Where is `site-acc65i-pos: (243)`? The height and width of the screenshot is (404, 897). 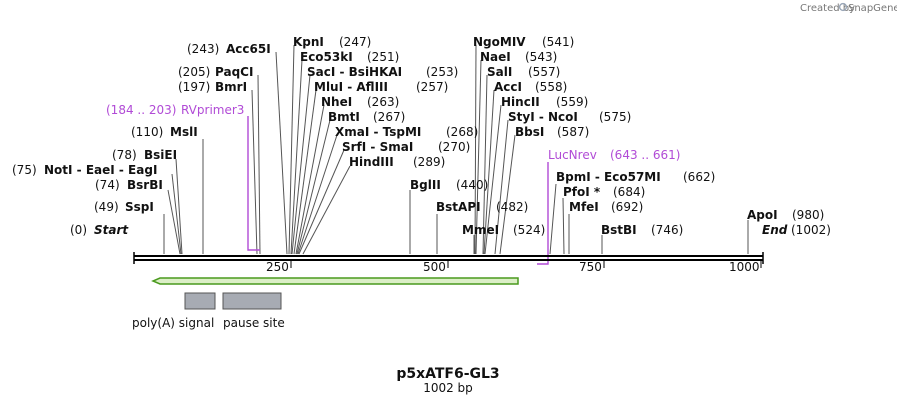
site-acc65i-pos: (243) is located at coordinates (203, 49).